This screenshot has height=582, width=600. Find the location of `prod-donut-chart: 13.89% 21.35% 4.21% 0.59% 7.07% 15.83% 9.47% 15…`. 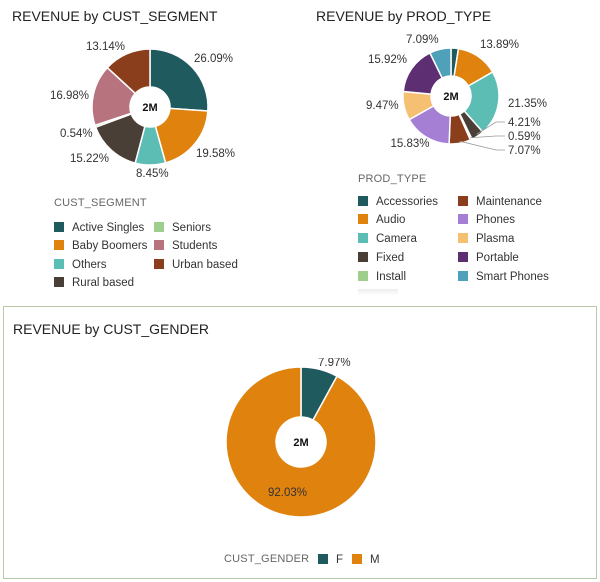

prod-donut-chart: 13.89% 21.35% 4.21% 0.59% 7.07% 15.83% 9.47% 15… is located at coordinates (450, 97).